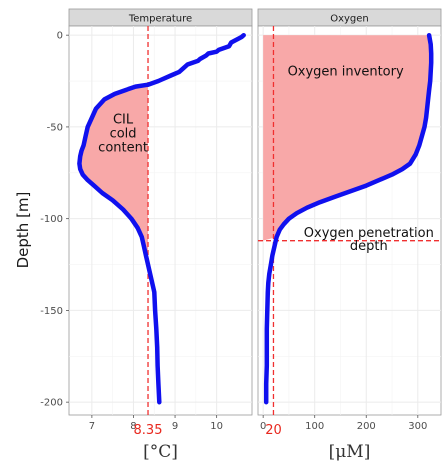 The height and width of the screenshot is (470, 447). Describe the element at coordinates (123, 119) in the screenshot. I see `annotation-line: CIL` at that location.